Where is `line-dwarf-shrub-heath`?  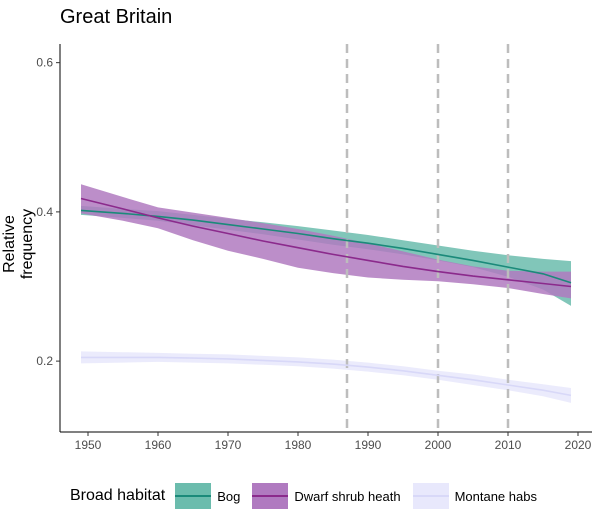 line-dwarf-shrub-heath is located at coordinates (326, 242).